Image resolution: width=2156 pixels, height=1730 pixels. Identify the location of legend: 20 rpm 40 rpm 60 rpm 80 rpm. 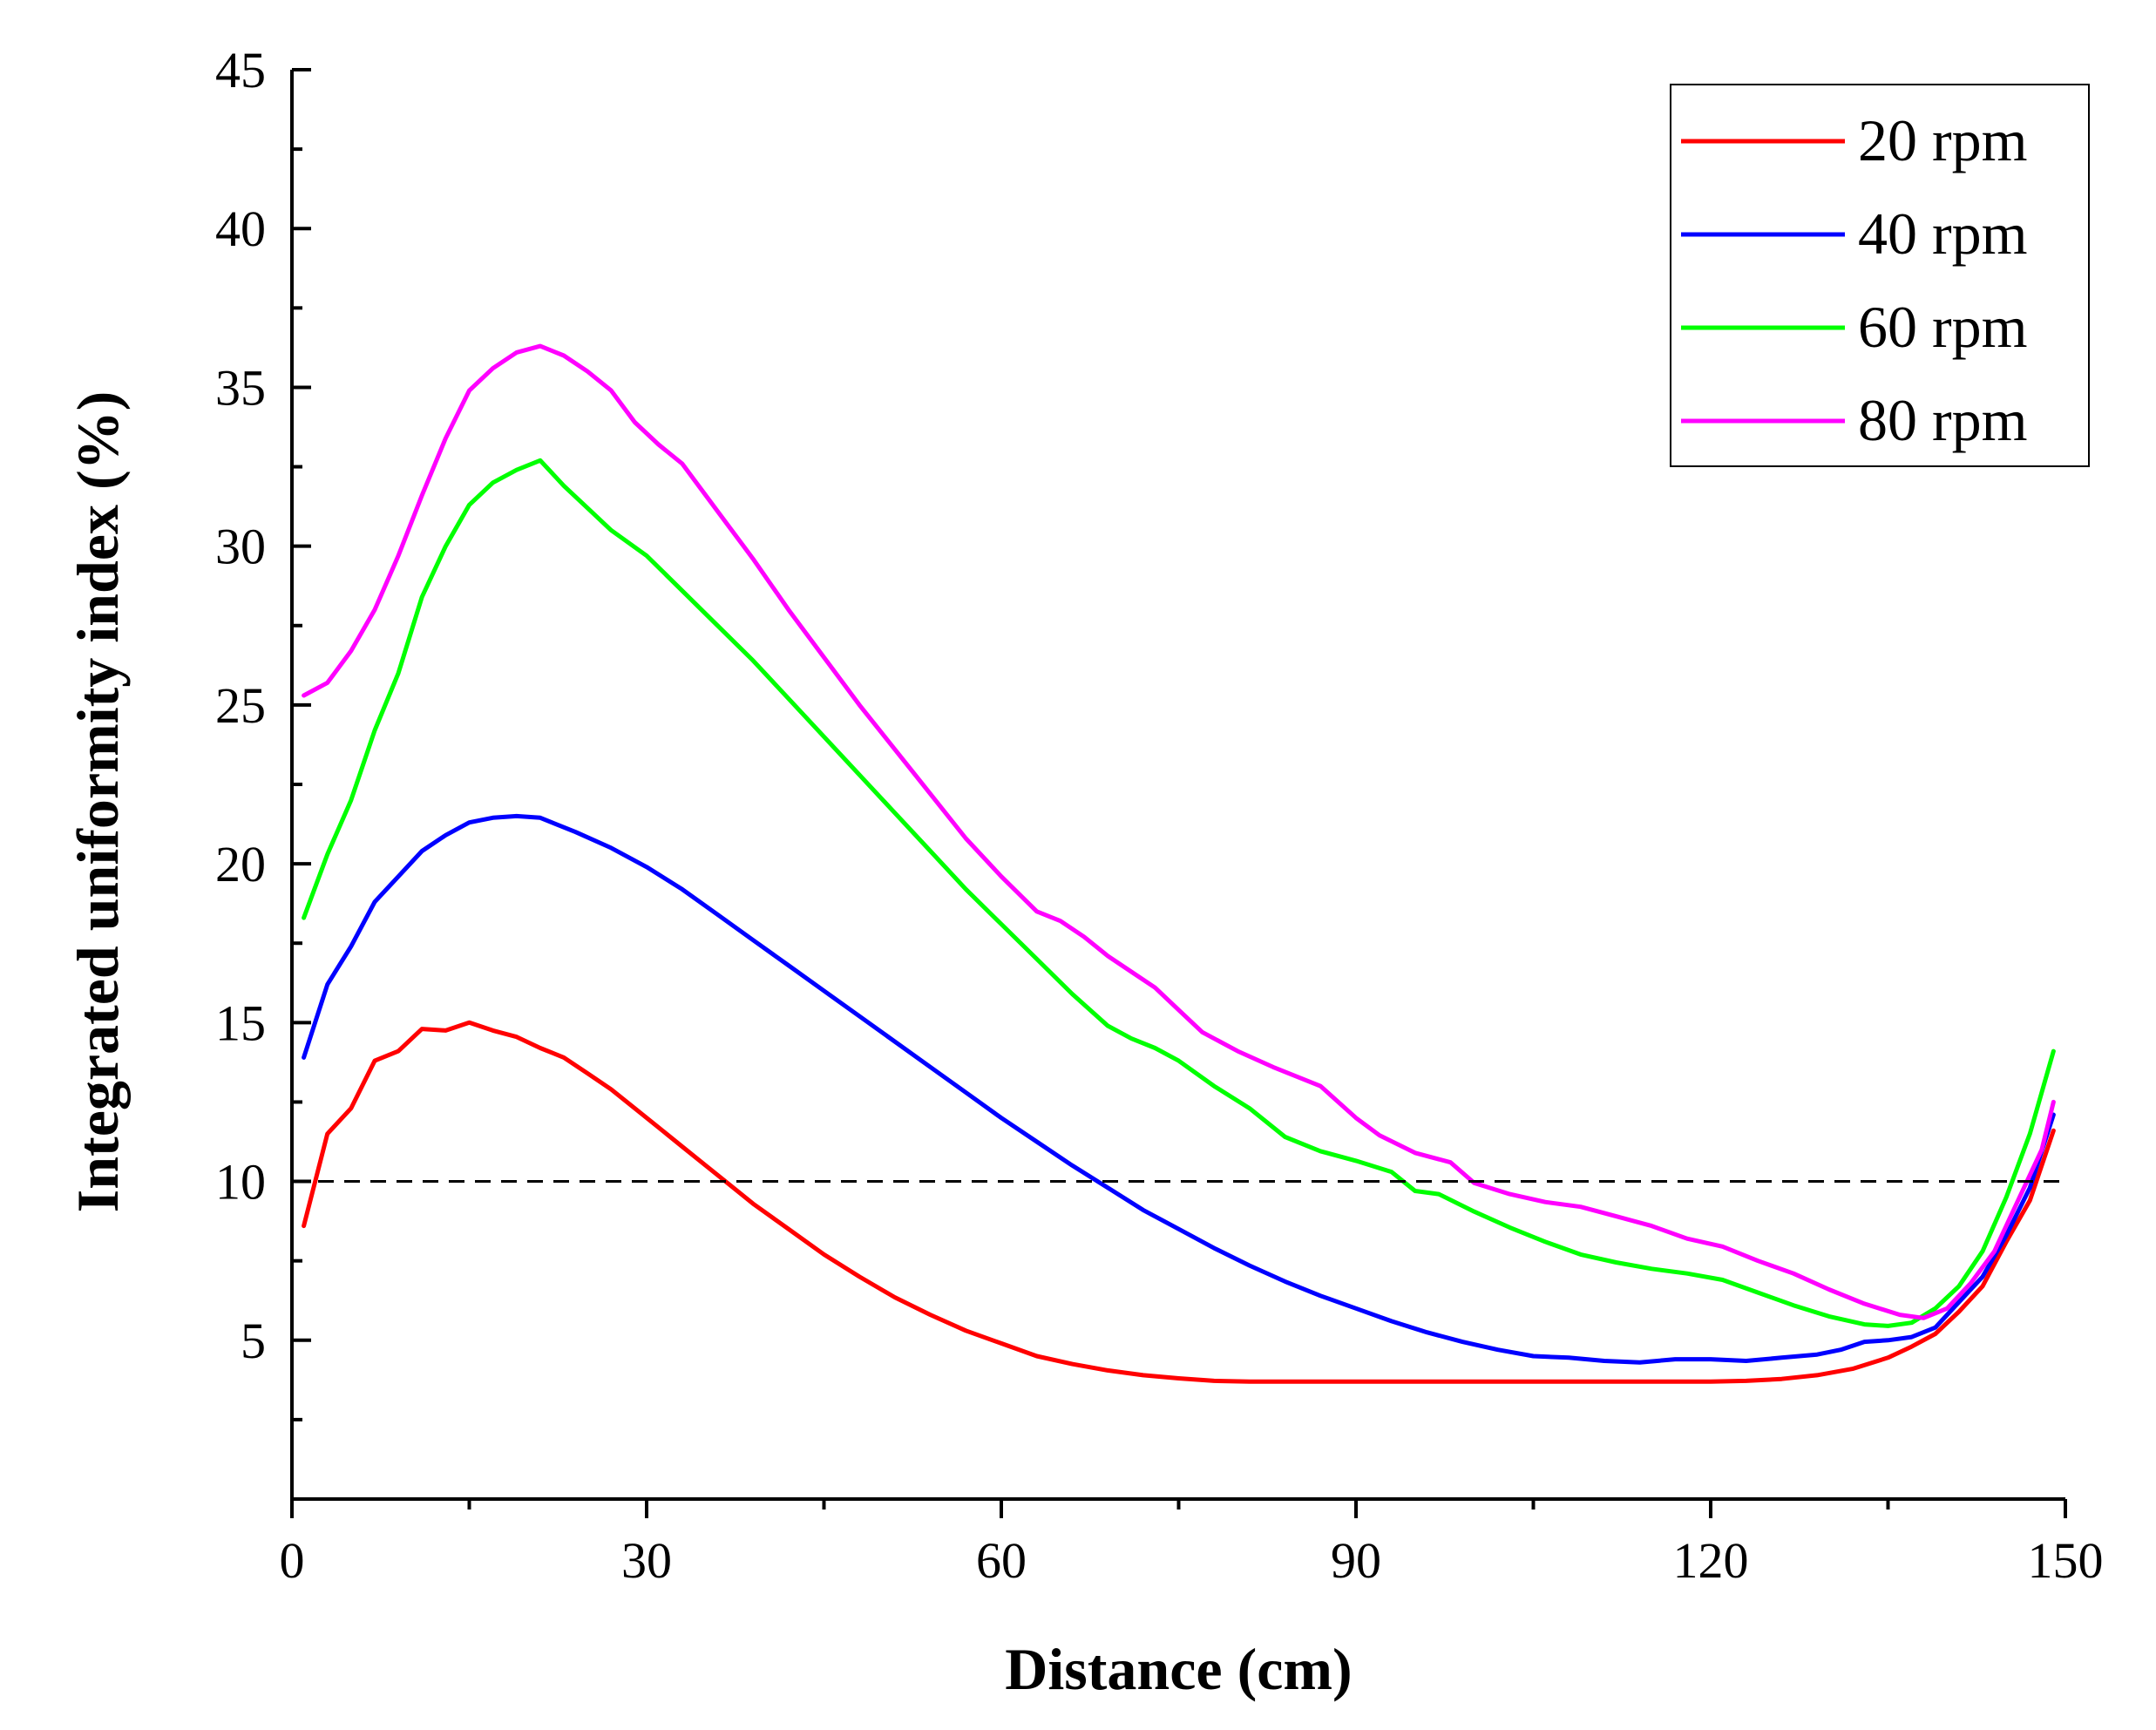
(1880, 275).